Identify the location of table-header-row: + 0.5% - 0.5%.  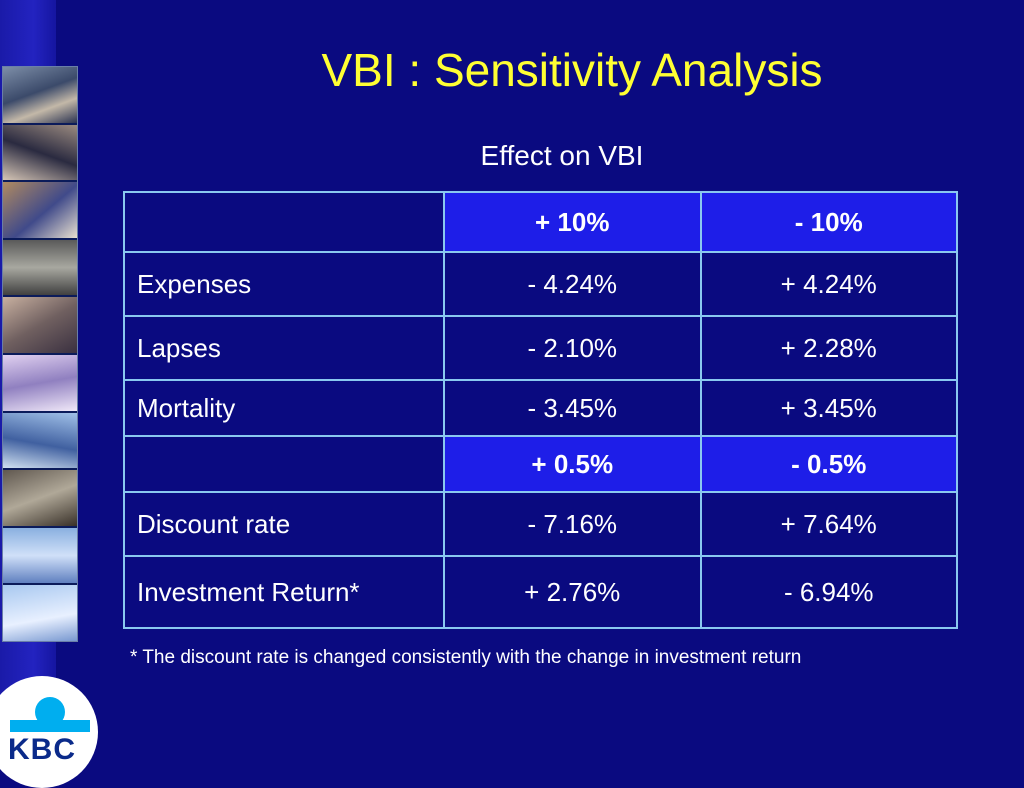
(540, 464).